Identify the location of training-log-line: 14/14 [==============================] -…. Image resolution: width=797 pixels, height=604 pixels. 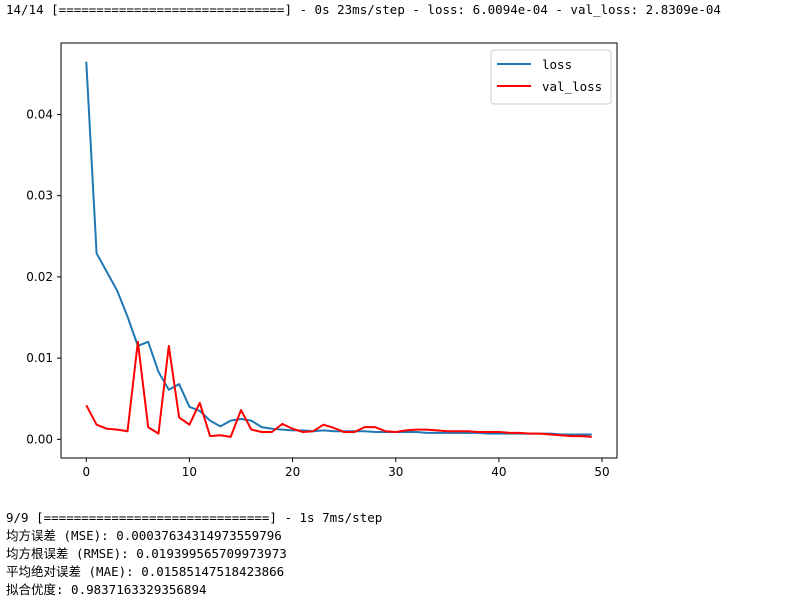
(363, 9).